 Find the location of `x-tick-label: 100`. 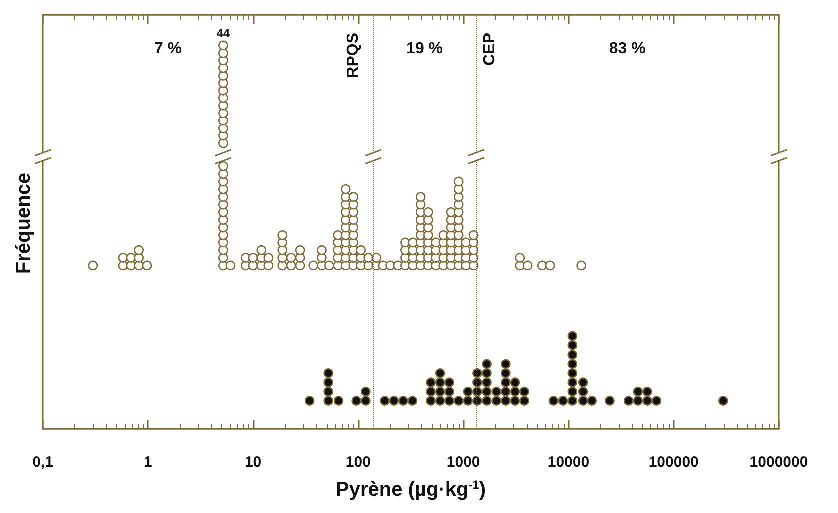

x-tick-label: 100 is located at coordinates (358, 462).